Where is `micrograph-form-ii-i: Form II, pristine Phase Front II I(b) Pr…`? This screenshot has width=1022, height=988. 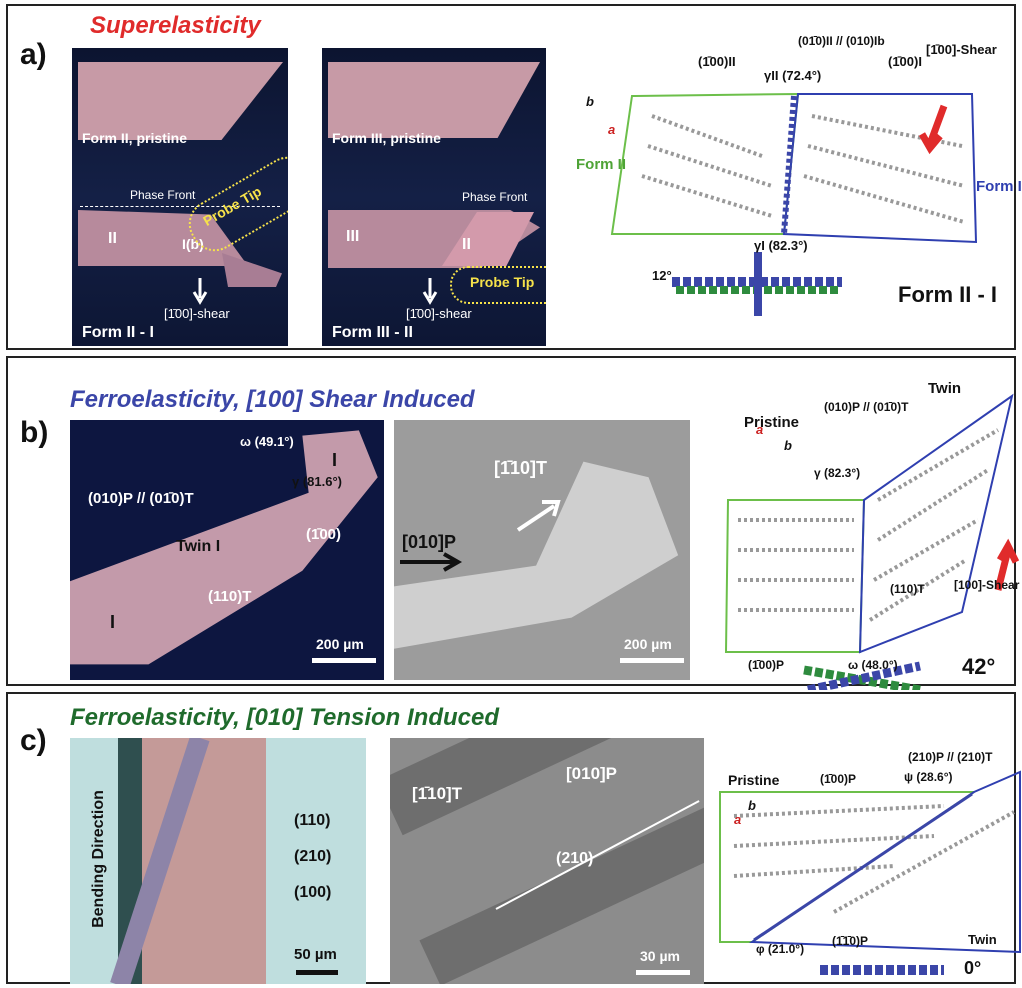 micrograph-form-ii-i: Form II, pristine Phase Front II I(b) Pr… is located at coordinates (180, 197).